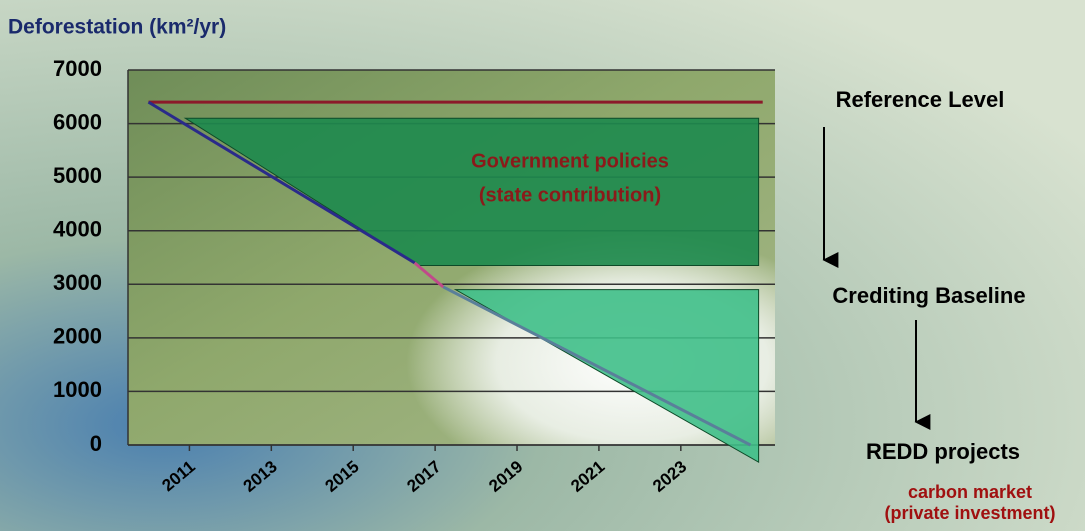  What do you see at coordinates (969, 513) in the screenshot?
I see `annotation: (private investment)` at bounding box center [969, 513].